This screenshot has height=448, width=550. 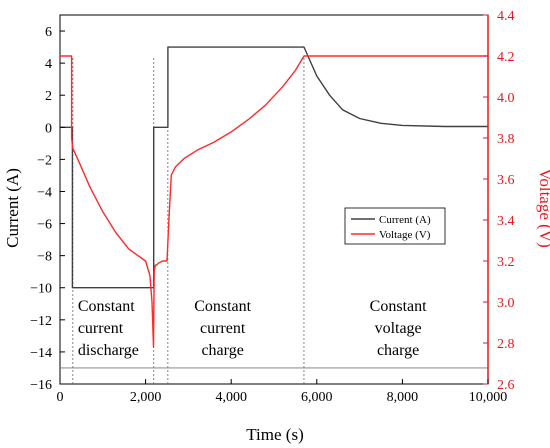 I want to click on legend-box, so click(x=395, y=226).